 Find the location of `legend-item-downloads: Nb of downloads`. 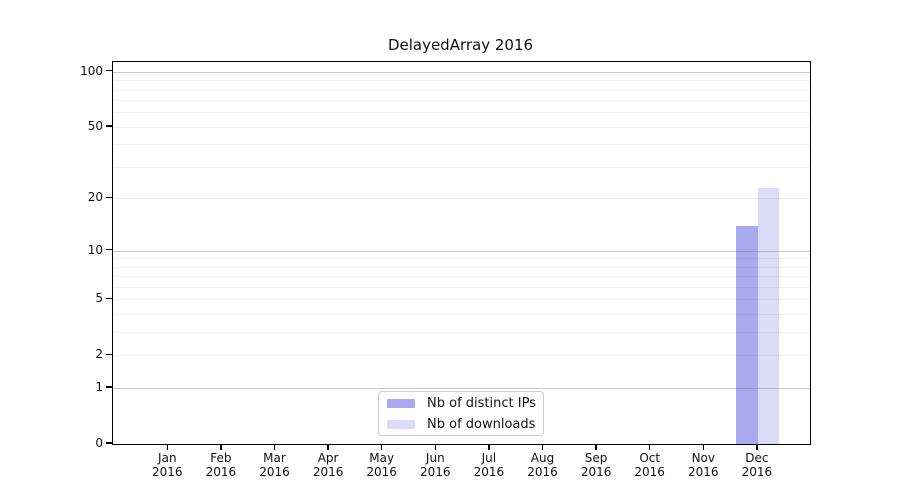

legend-item-downloads: Nb of downloads is located at coordinates (461, 424).